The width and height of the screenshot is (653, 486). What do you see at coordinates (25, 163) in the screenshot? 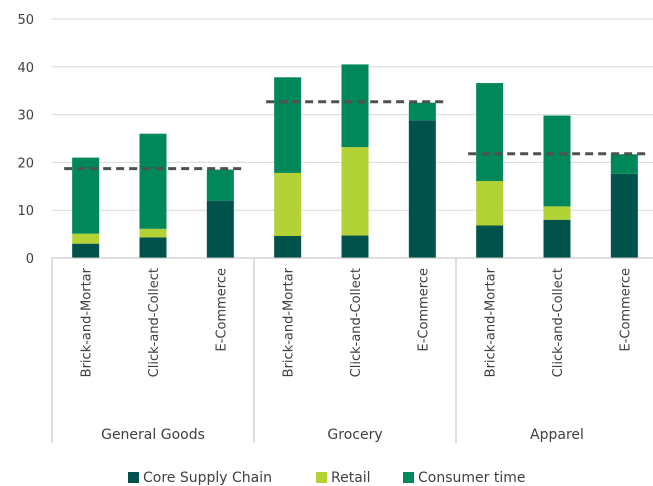
I see `y-tick-label: 20` at bounding box center [25, 163].